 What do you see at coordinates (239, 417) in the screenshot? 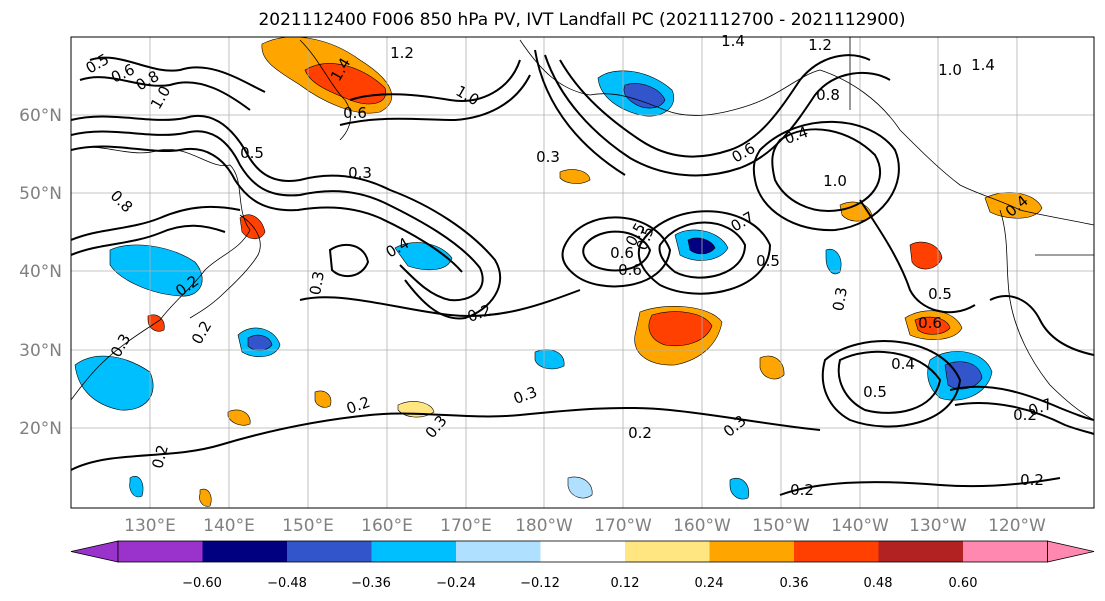
I see `positive-anomaly-south-a` at bounding box center [239, 417].